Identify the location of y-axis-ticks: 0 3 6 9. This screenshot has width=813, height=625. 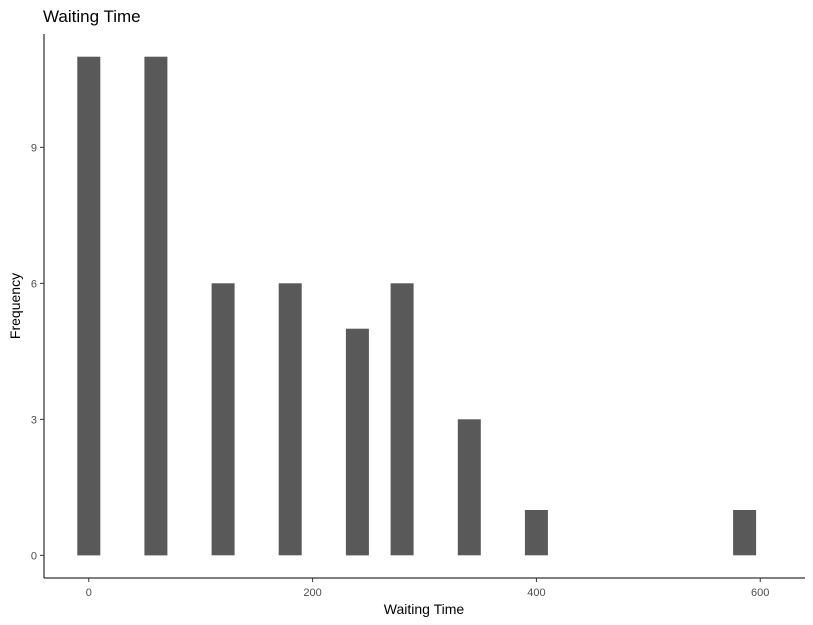
(37, 352).